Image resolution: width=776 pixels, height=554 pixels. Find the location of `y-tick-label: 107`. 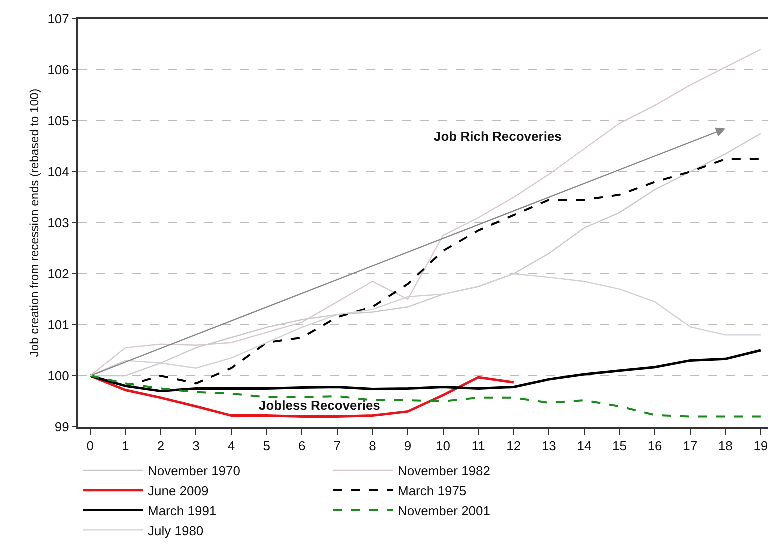

y-tick-label: 107 is located at coordinates (59, 19).